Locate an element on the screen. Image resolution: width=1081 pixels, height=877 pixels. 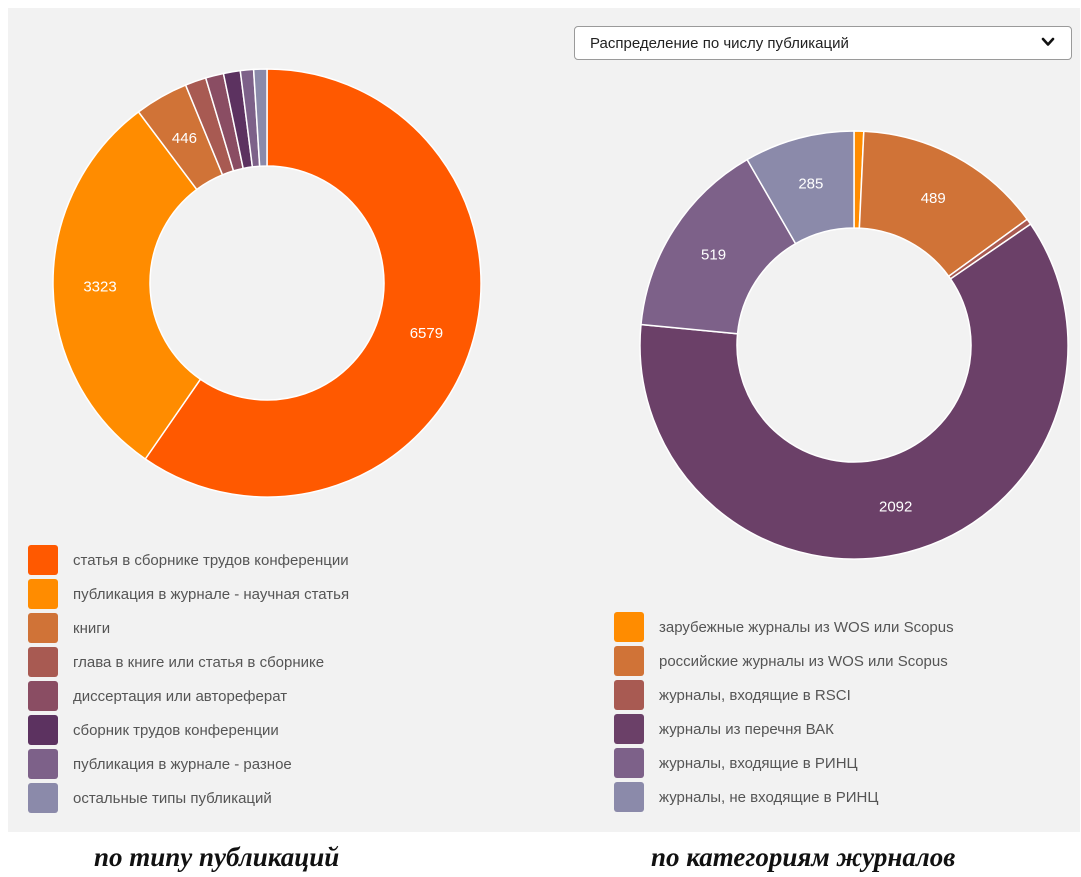
legend-label: книги is located at coordinates (92, 628).